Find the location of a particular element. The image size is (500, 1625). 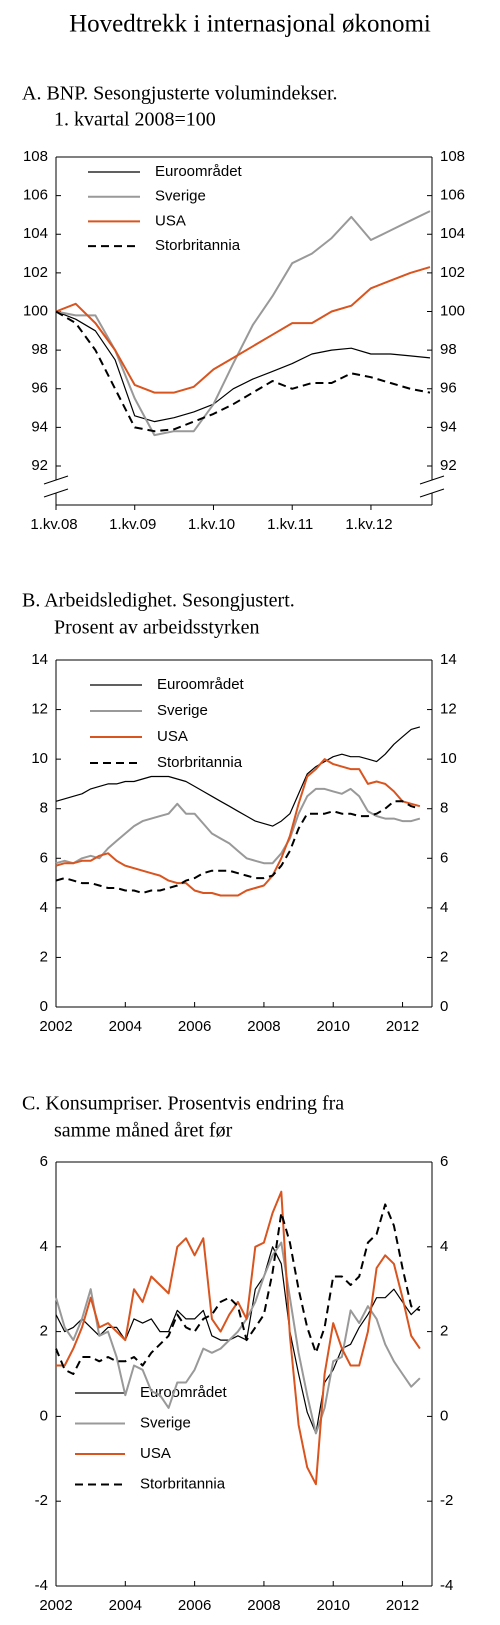

y-tick-label: 94 is located at coordinates (39, 426).